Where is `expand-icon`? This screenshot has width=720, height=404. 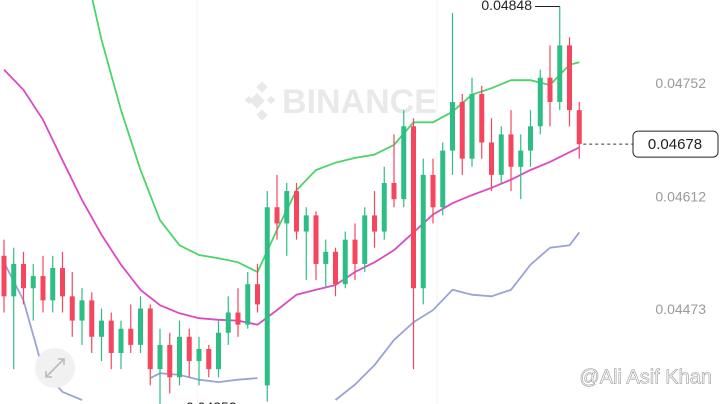
expand-icon is located at coordinates (55, 368).